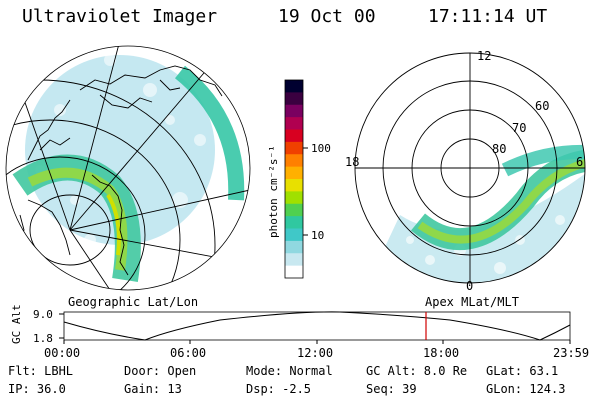 This screenshot has height=400, width=600. What do you see at coordinates (43, 314) in the screenshot?
I see `timeline-ymax: 9.0` at bounding box center [43, 314].